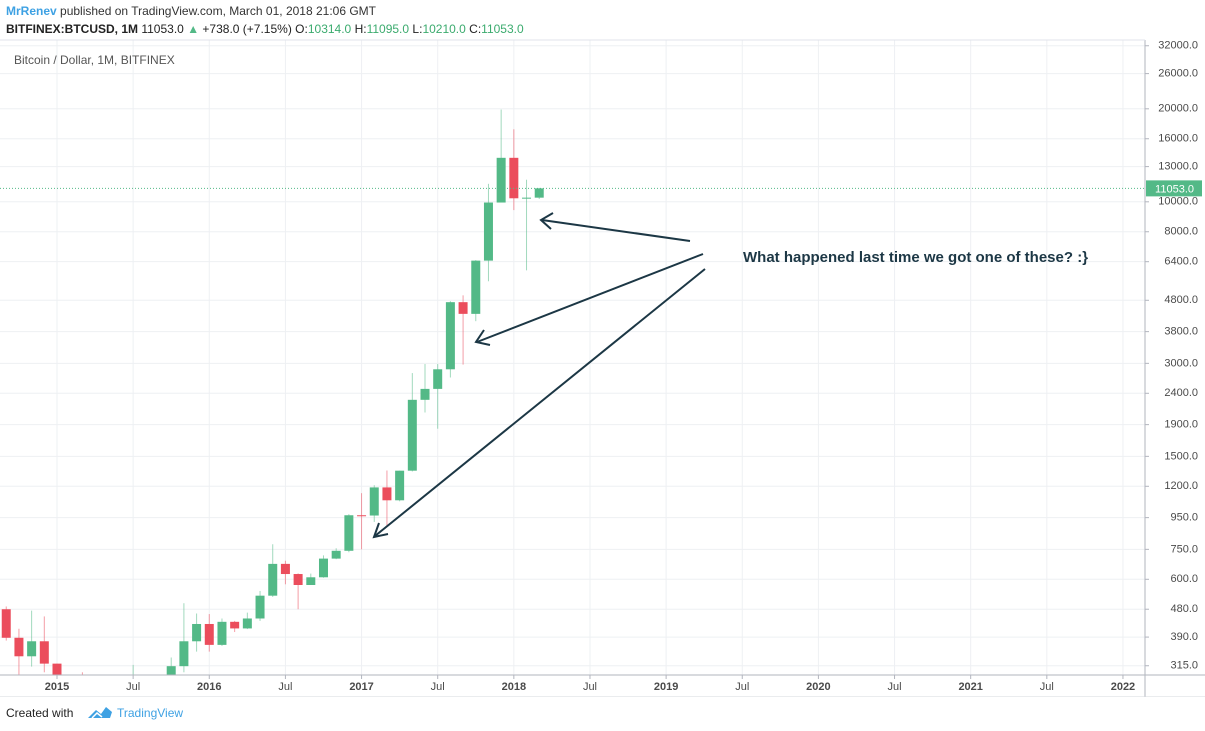 The height and width of the screenshot is (731, 1205). I want to click on author: MrRenev, so click(31, 11).